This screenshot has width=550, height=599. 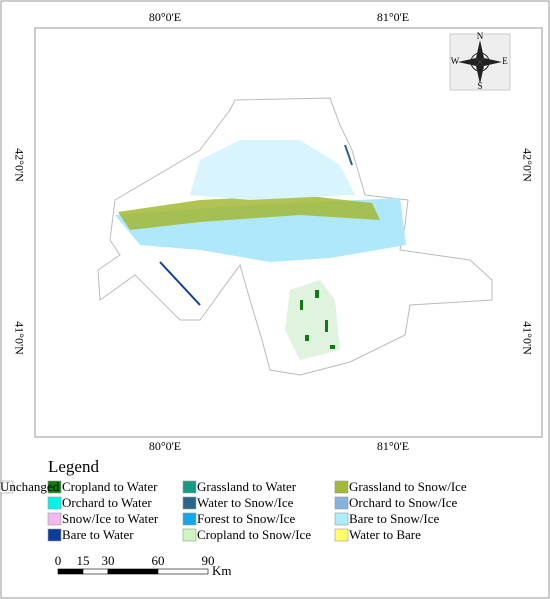 What do you see at coordinates (479, 86) in the screenshot?
I see `compass-label: S` at bounding box center [479, 86].